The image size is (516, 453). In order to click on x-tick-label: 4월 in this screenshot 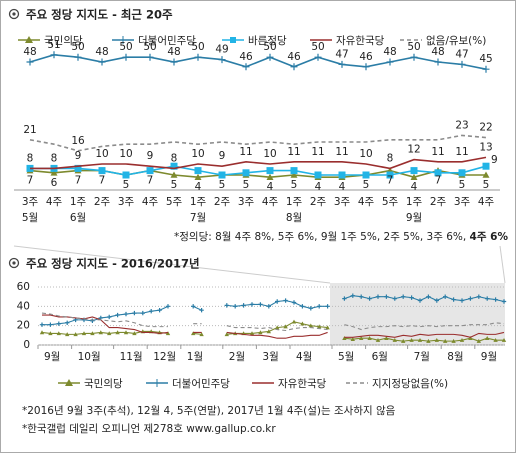, I will do `click(304, 357)`.